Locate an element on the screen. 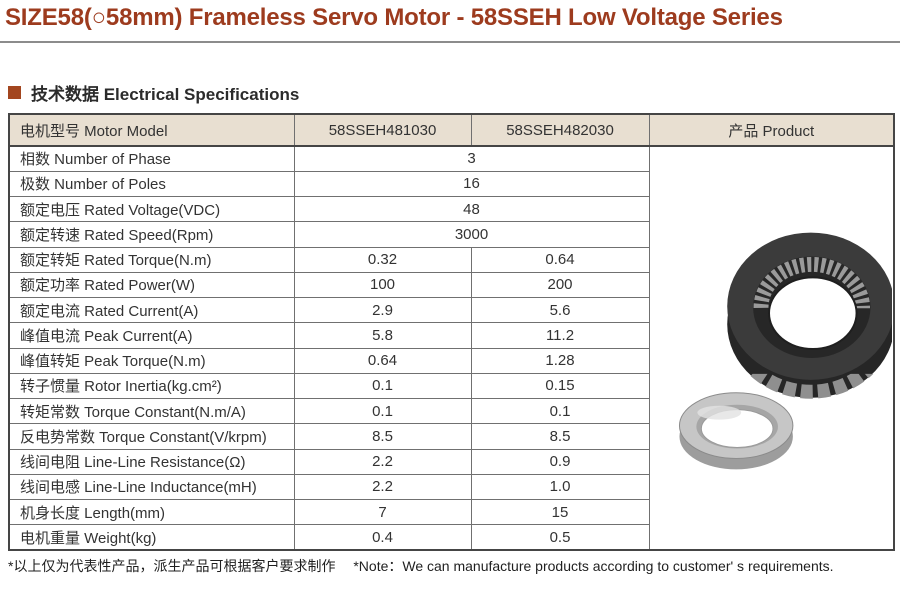 This screenshot has height=591, width=900. spec-row: 额定转矩 Rated Torque(N.m) 0.32 0.64 is located at coordinates (451, 259).